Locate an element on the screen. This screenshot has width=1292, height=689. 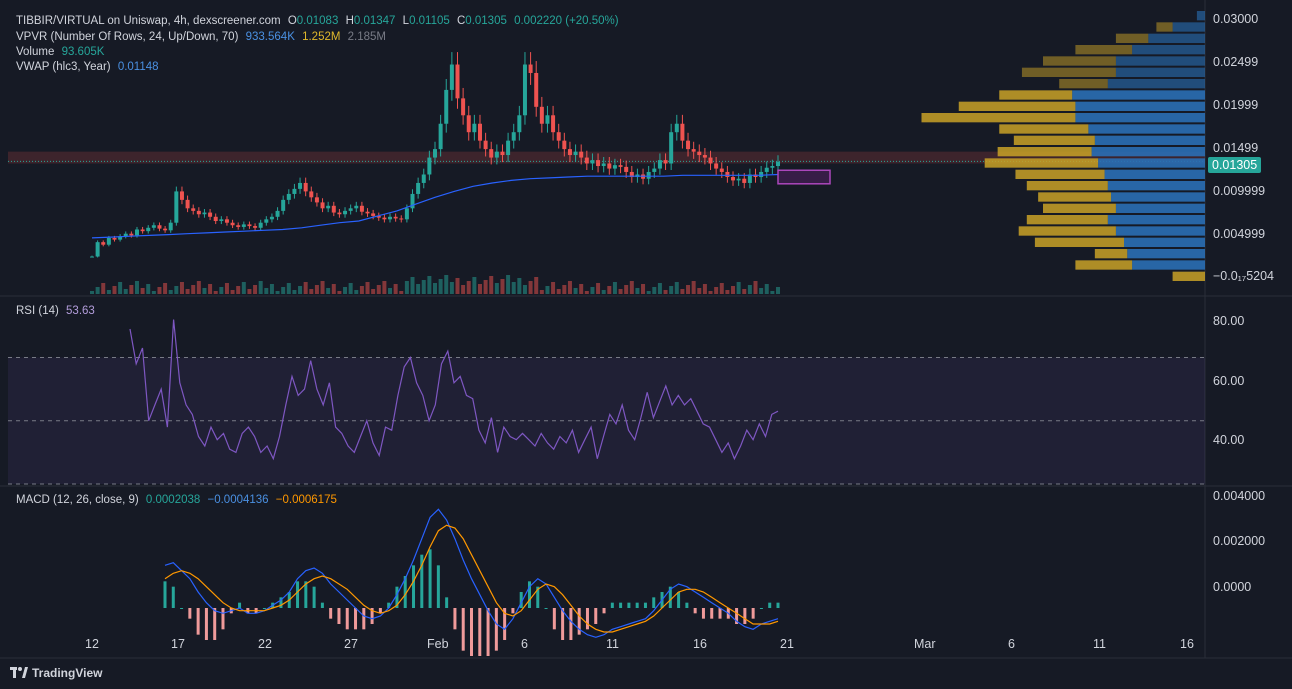
macd-line-value: −0.0004136 is located at coordinates (238, 500).